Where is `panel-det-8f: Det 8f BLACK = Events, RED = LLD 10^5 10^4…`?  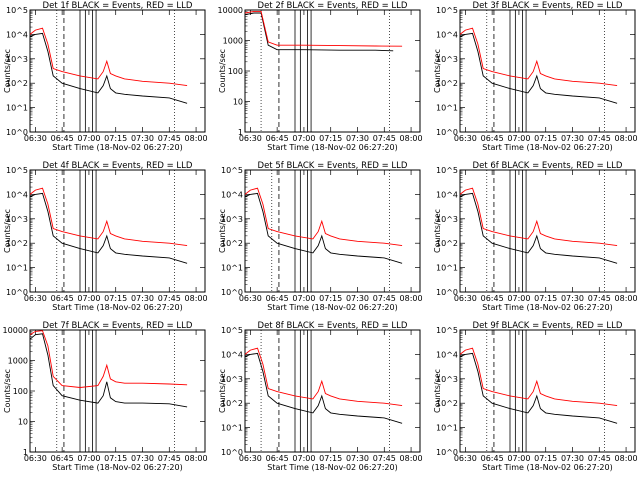
panel-det-8f: Det 8f BLACK = Events, RED = LLD 10^5 10^4… is located at coordinates (320, 396).